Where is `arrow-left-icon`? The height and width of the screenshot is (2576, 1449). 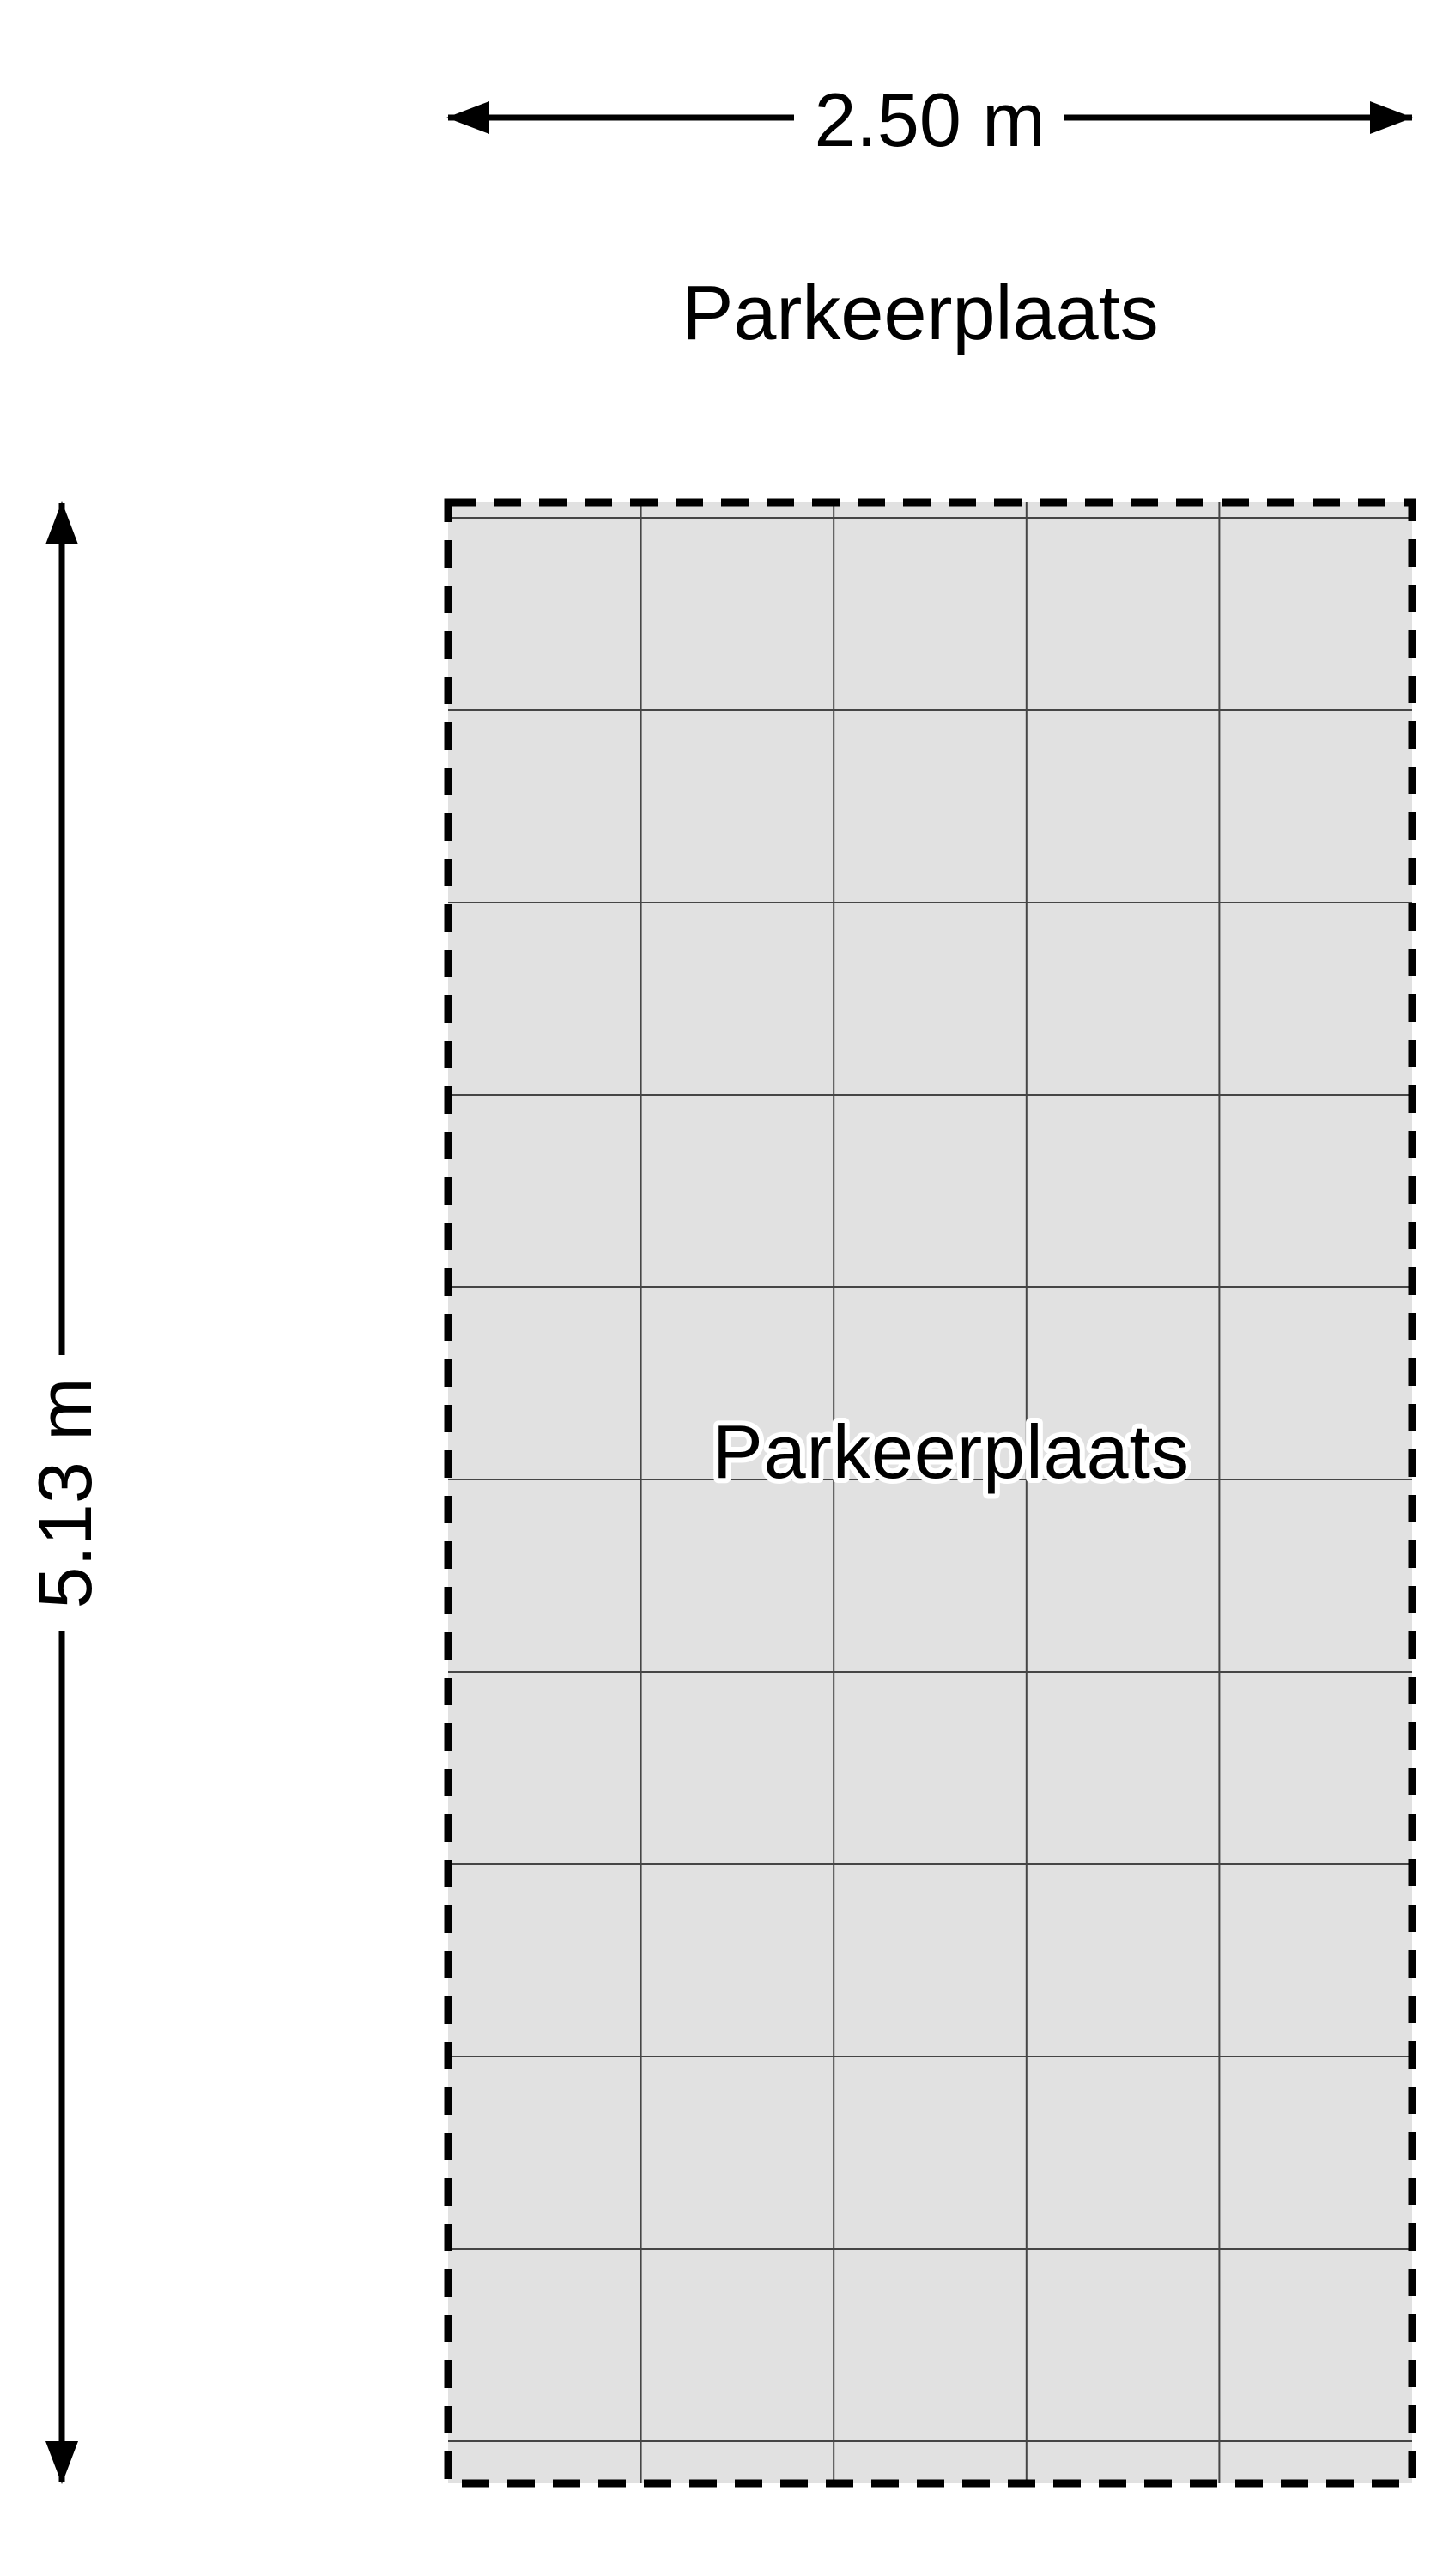 arrow-left-icon is located at coordinates (467, 117).